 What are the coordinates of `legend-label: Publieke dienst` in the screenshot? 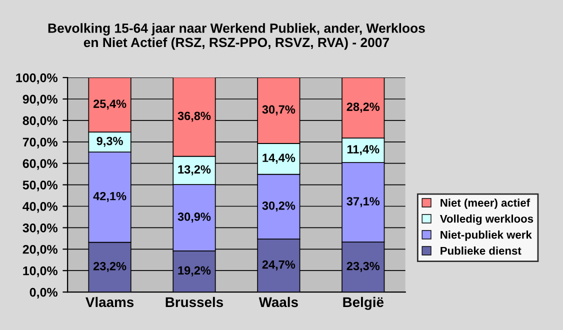 It's located at (481, 250).